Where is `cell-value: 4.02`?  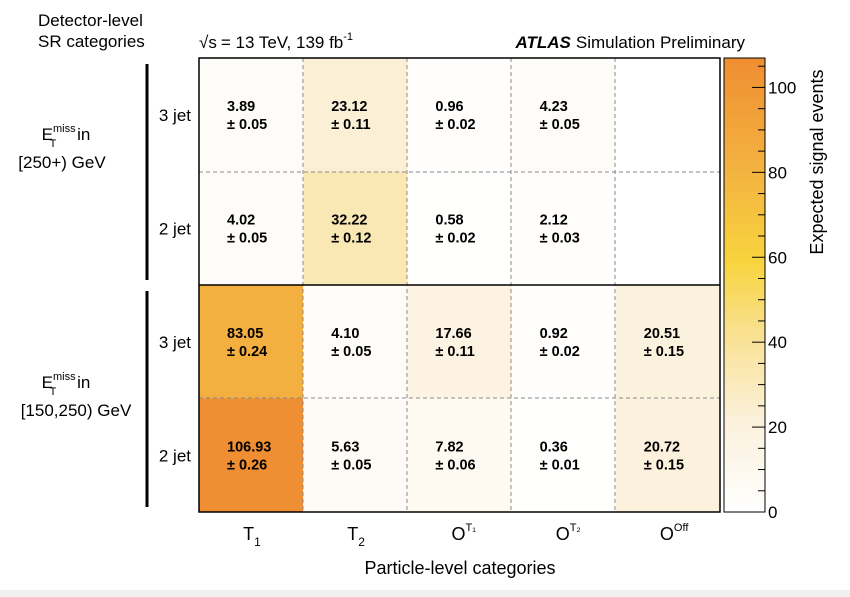
cell-value: 4.02 is located at coordinates (241, 220).